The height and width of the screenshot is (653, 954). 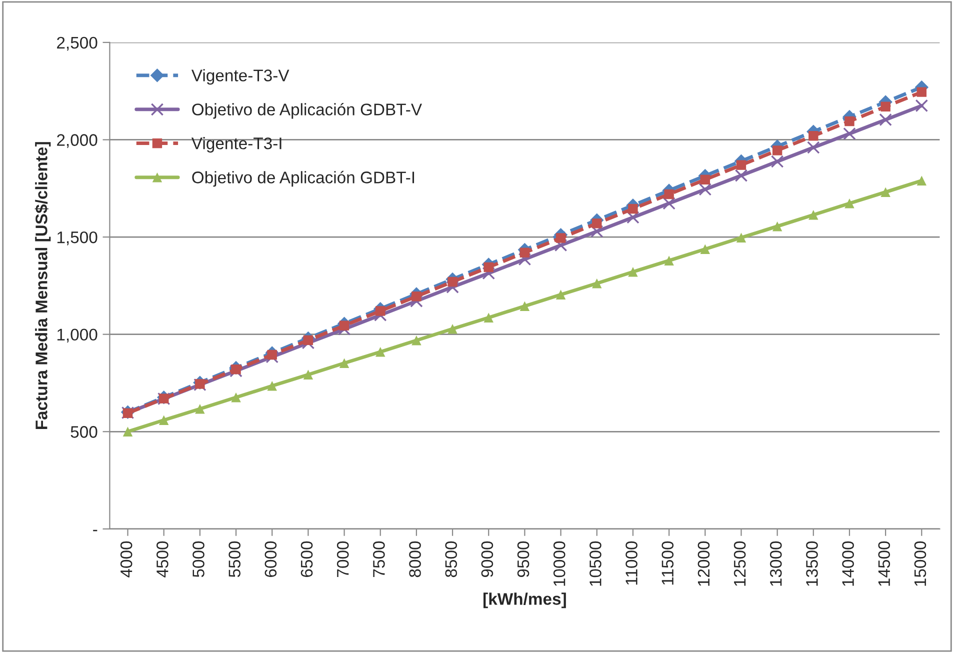 What do you see at coordinates (632, 563) in the screenshot?
I see `x-tick-label: 11000` at bounding box center [632, 563].